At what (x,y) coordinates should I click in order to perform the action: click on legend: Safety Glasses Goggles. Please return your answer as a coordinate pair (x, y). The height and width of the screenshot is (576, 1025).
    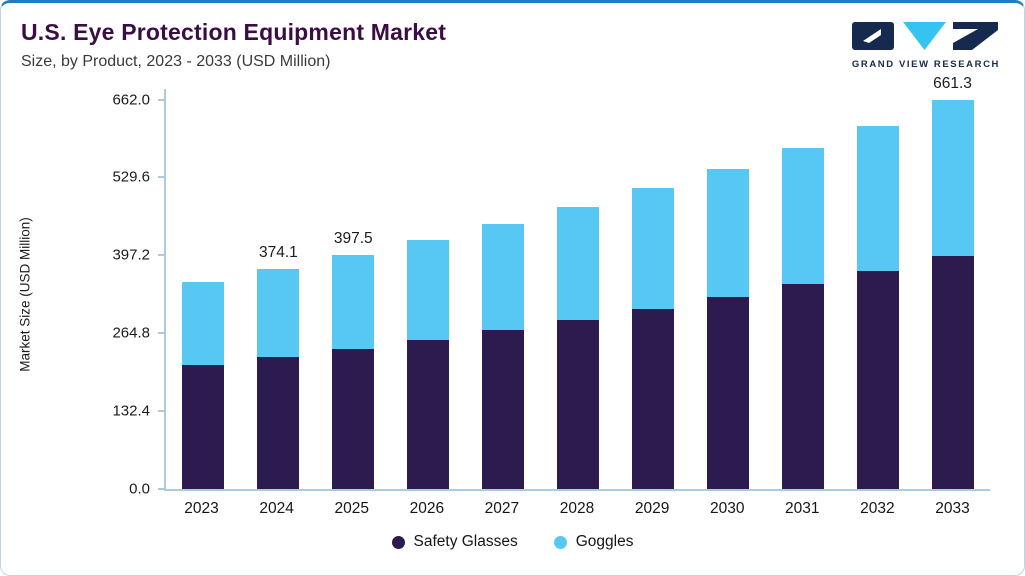
    Looking at the image, I should click on (512, 542).